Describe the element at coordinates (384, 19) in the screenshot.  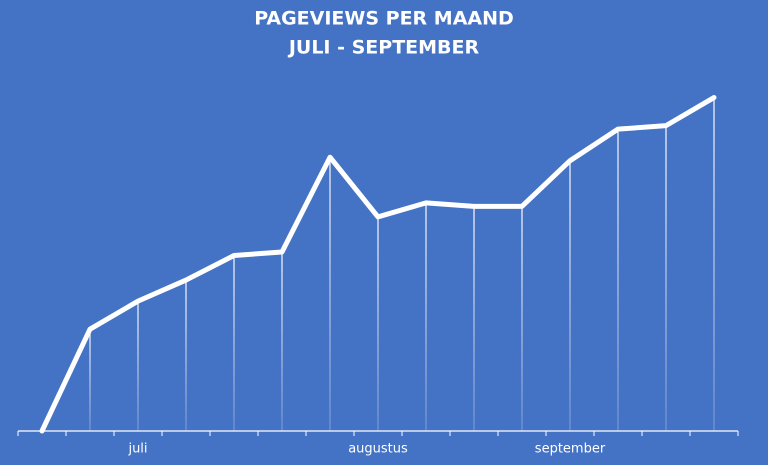
I see `chart-title: PAGEVIEWS PER MAAND` at that location.